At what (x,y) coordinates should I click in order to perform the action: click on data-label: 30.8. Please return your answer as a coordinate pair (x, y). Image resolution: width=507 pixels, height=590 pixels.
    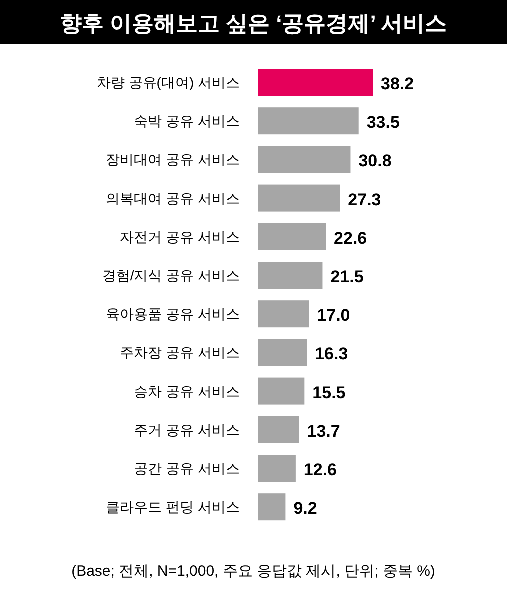
    Looking at the image, I should click on (375, 161).